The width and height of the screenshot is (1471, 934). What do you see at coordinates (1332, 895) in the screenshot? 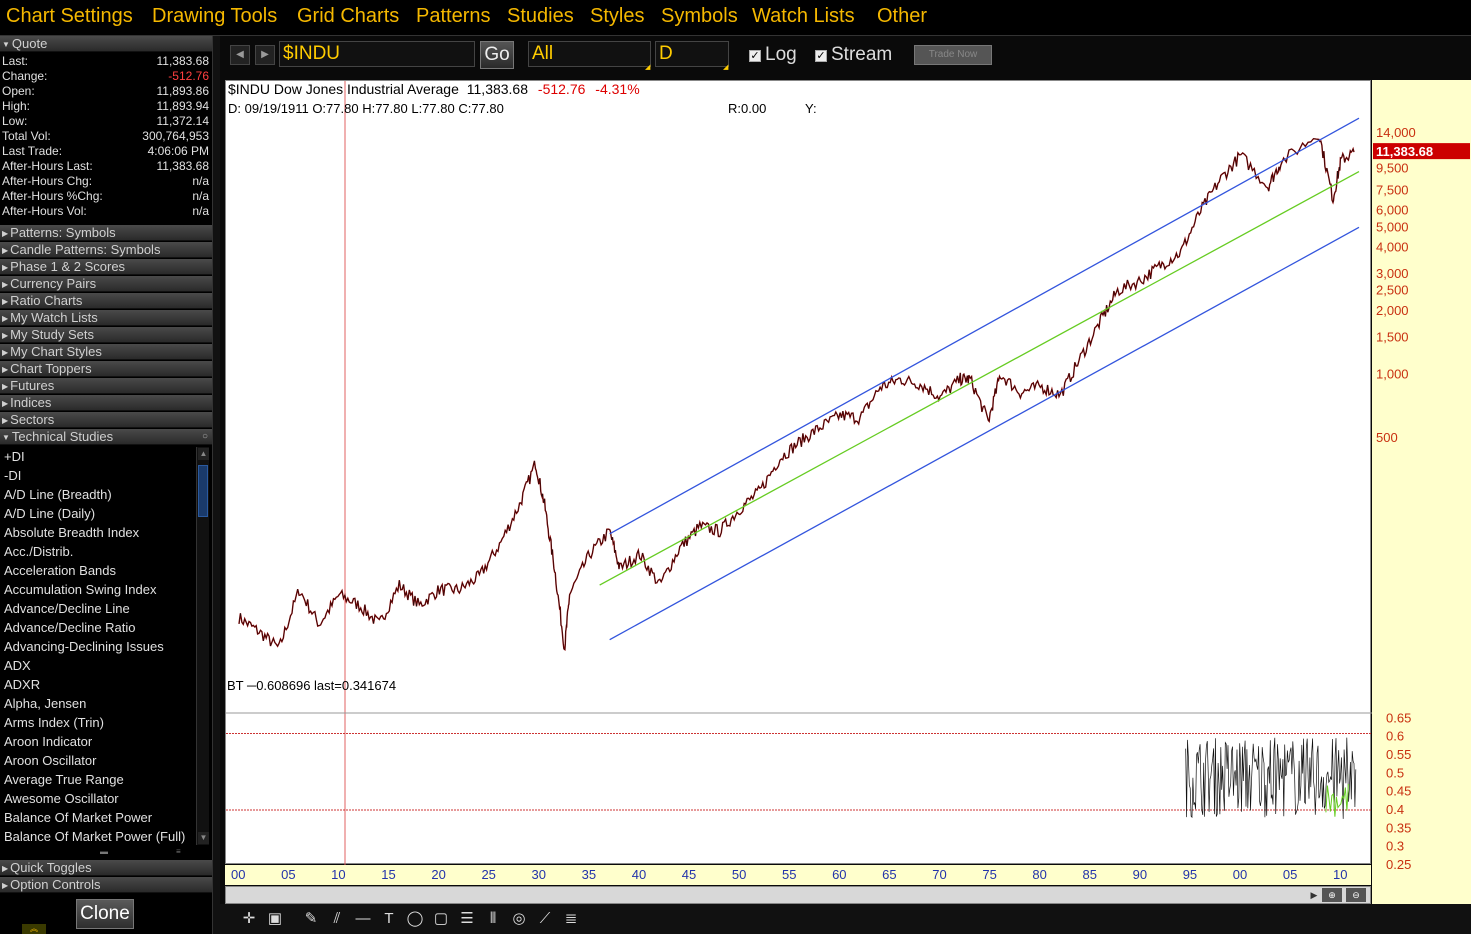
I see `zoom-in-icon: ⊕` at bounding box center [1332, 895].